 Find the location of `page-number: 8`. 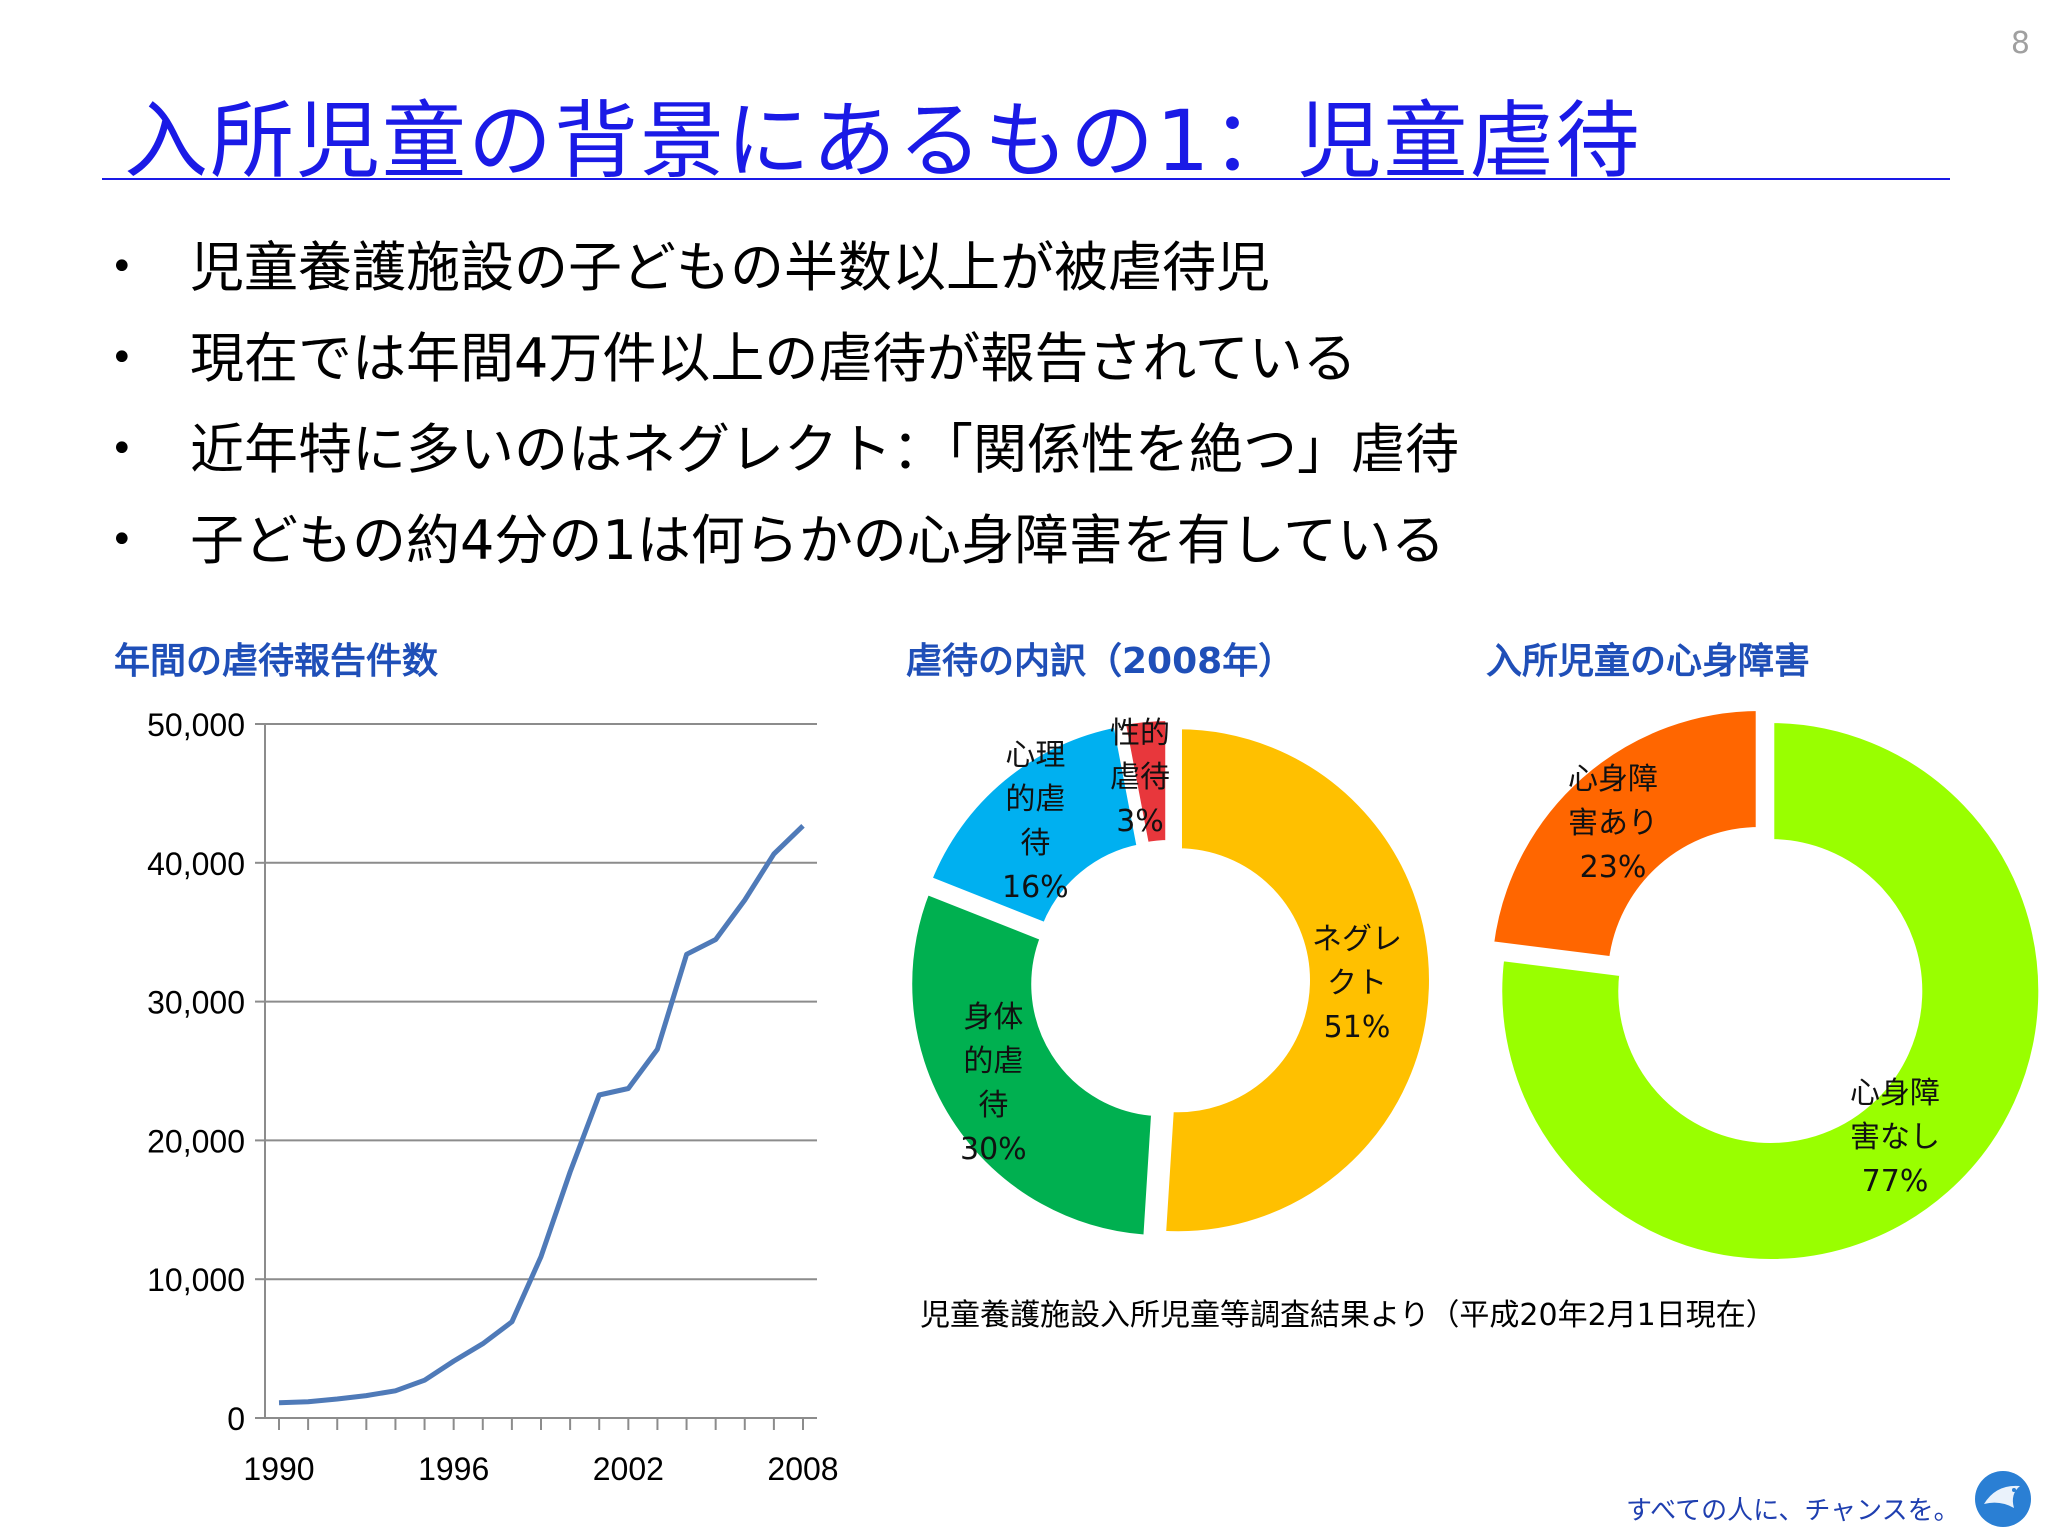

page-number: 8 is located at coordinates (2020, 43).